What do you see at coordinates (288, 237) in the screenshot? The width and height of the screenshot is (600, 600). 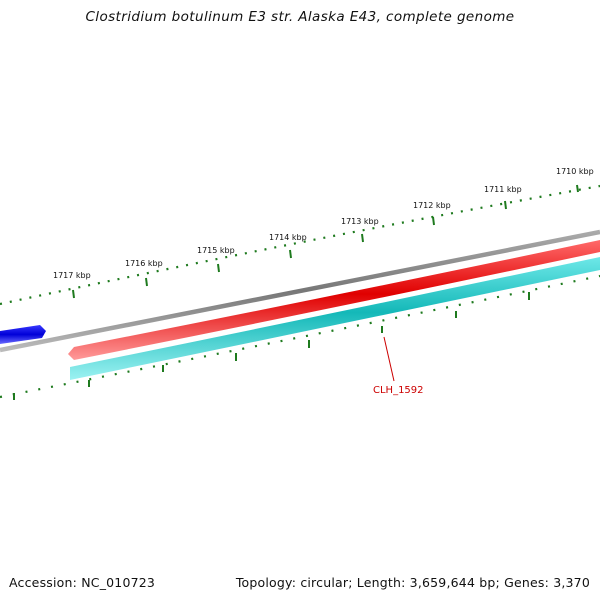 I see `kbp-label: 1714 kbp` at bounding box center [288, 237].